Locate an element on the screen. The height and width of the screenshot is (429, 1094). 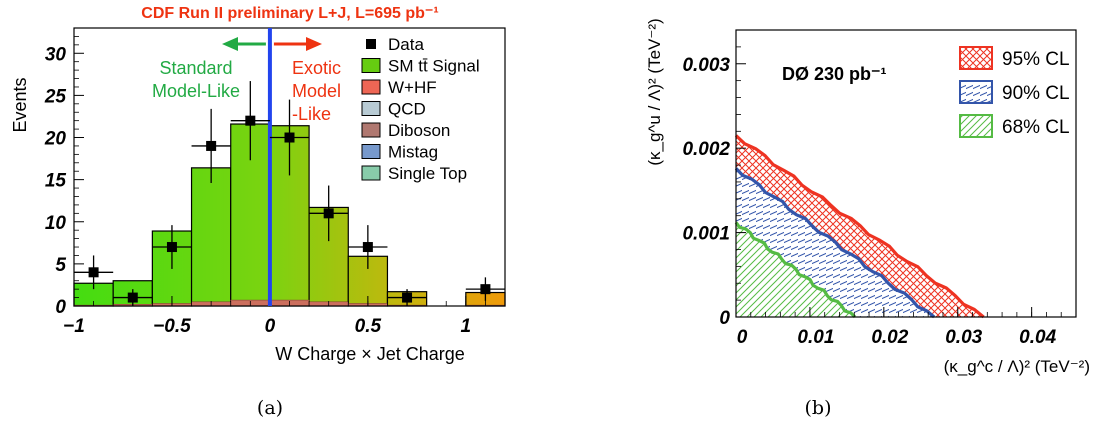
chart-b-caption: (b) is located at coordinates (818, 408).